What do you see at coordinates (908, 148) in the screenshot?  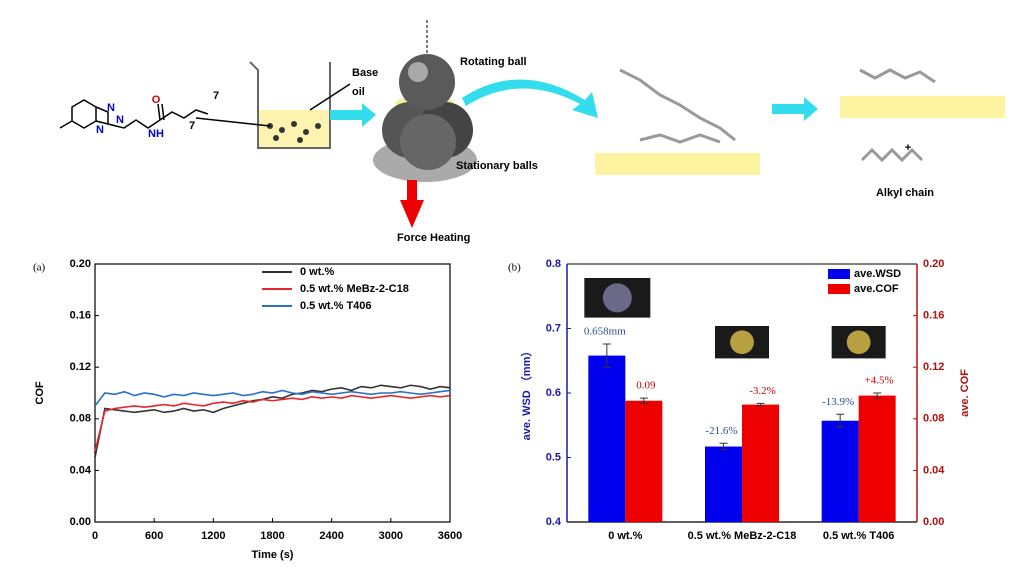 I see `plus-label: +` at bounding box center [908, 148].